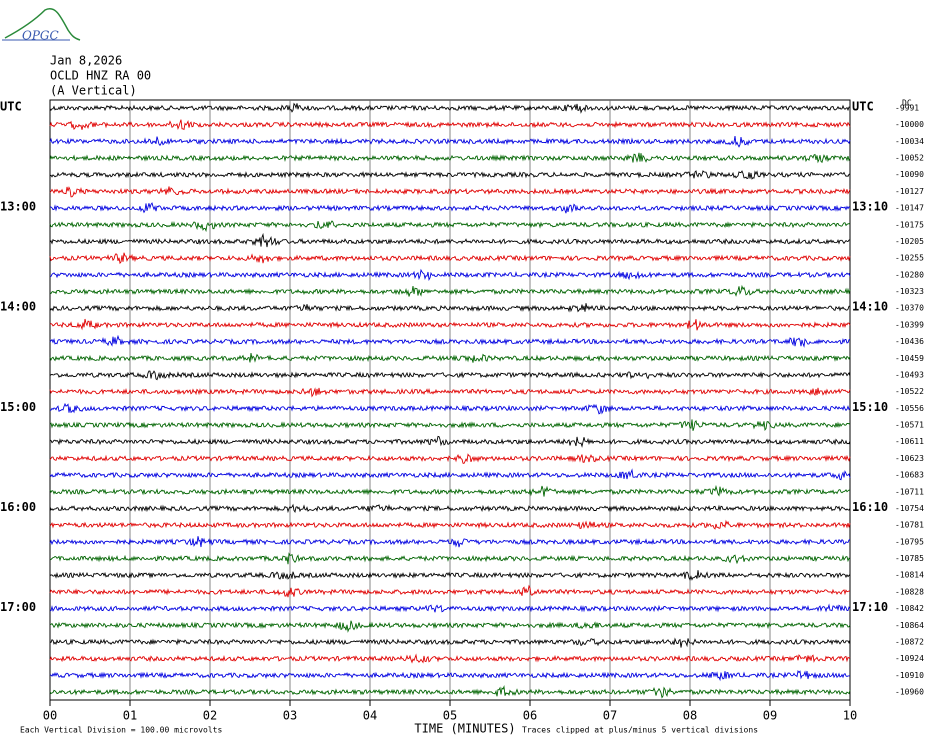  What do you see at coordinates (909, 408) in the screenshot?
I see `offset-label: -10556` at bounding box center [909, 408].